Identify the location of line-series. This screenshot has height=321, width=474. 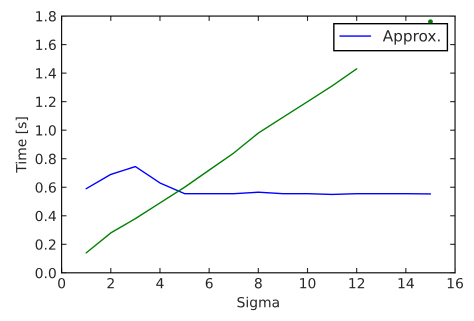
(259, 181).